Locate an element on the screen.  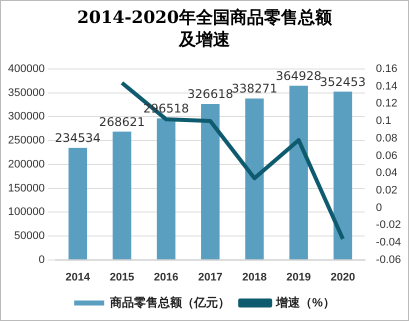
y2-tick-label: -0.04 is located at coordinates (389, 242).